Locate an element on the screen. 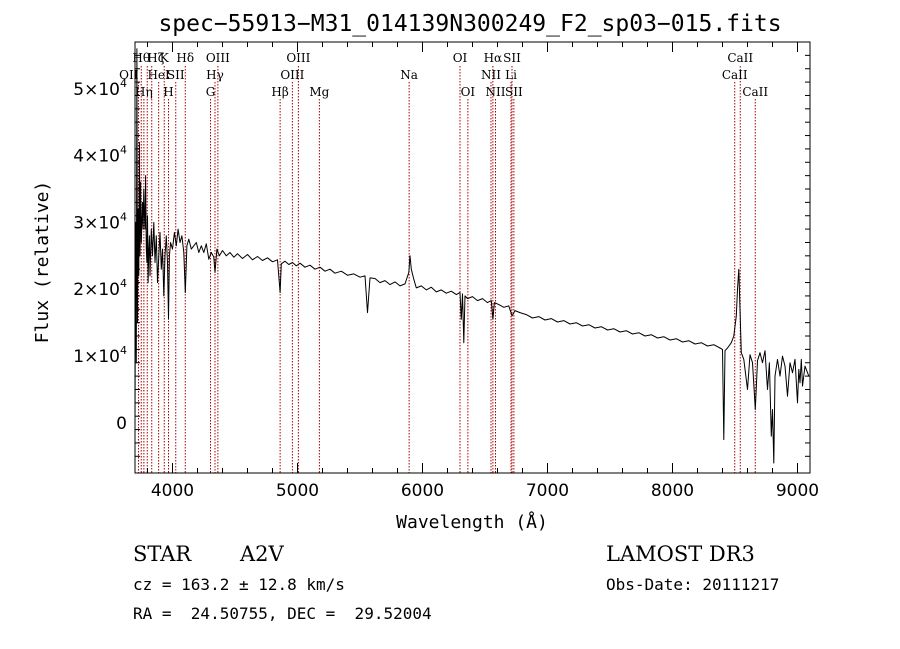 This screenshot has height=649, width=900. y-tick-label: 3×10⁴ is located at coordinates (100, 221).